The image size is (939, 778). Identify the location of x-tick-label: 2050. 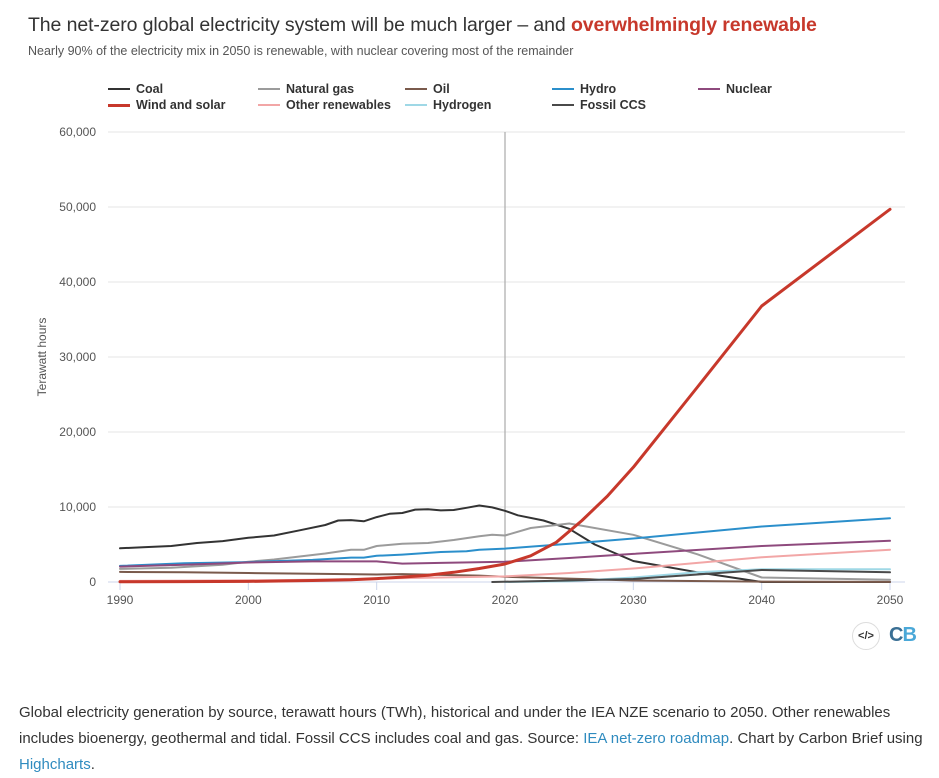
(890, 600).